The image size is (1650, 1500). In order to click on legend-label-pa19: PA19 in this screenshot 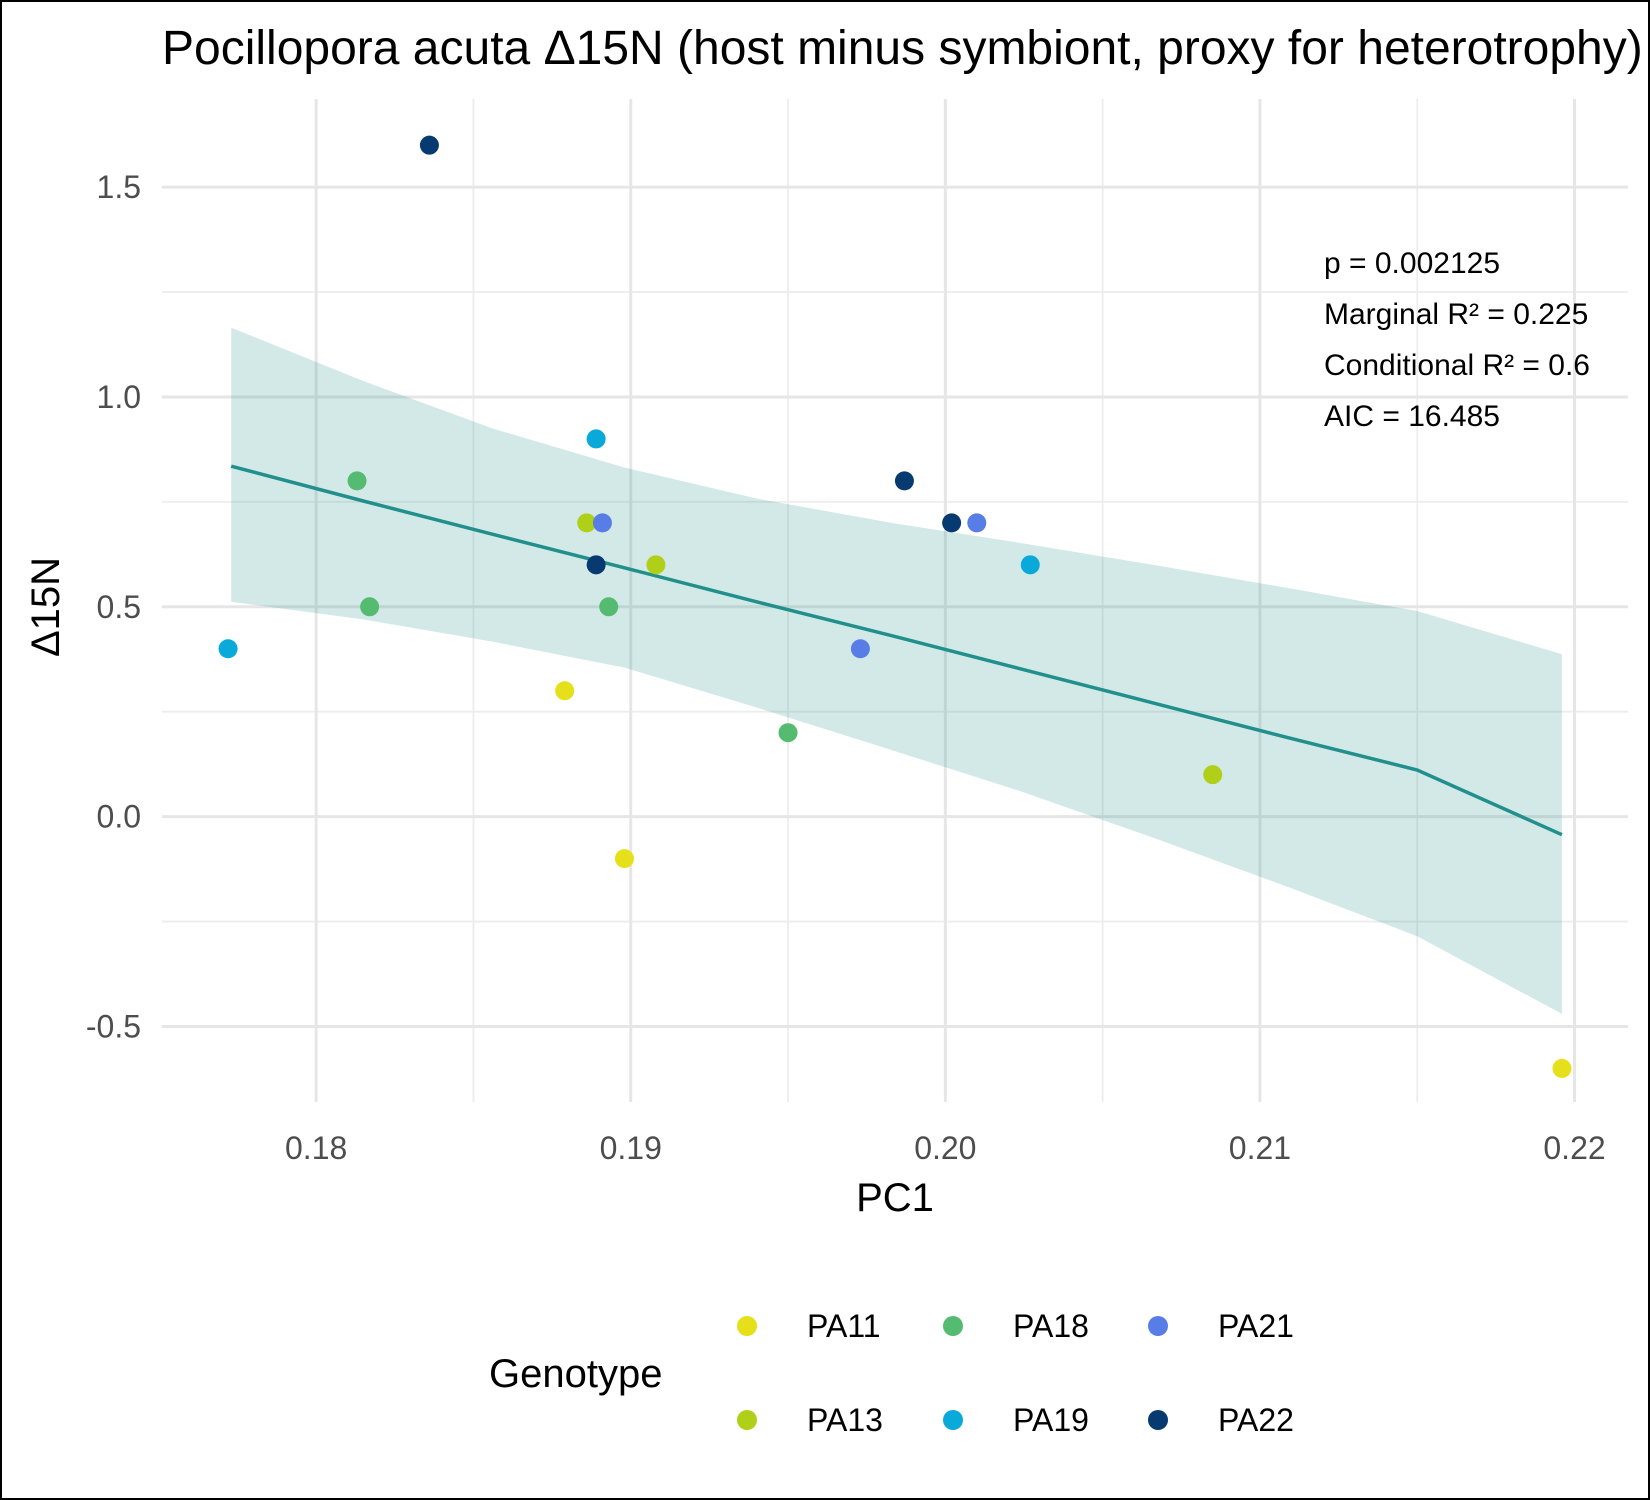, I will do `click(1051, 1420)`.